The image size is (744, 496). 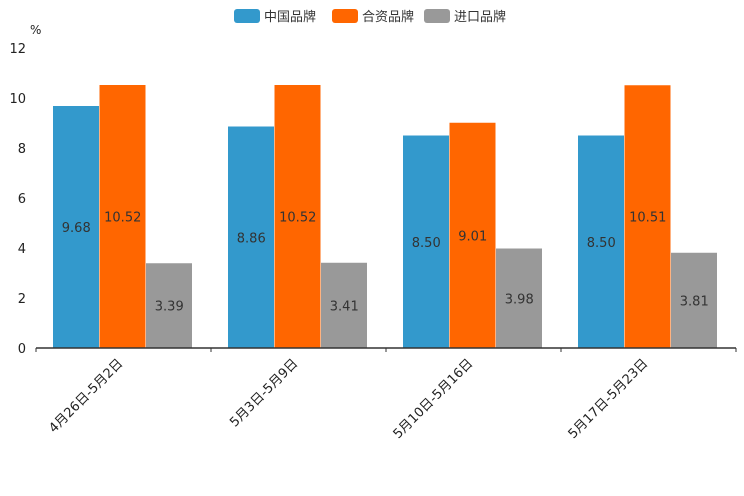 What do you see at coordinates (22, 299) in the screenshot?
I see `y-tick-label: 2` at bounding box center [22, 299].